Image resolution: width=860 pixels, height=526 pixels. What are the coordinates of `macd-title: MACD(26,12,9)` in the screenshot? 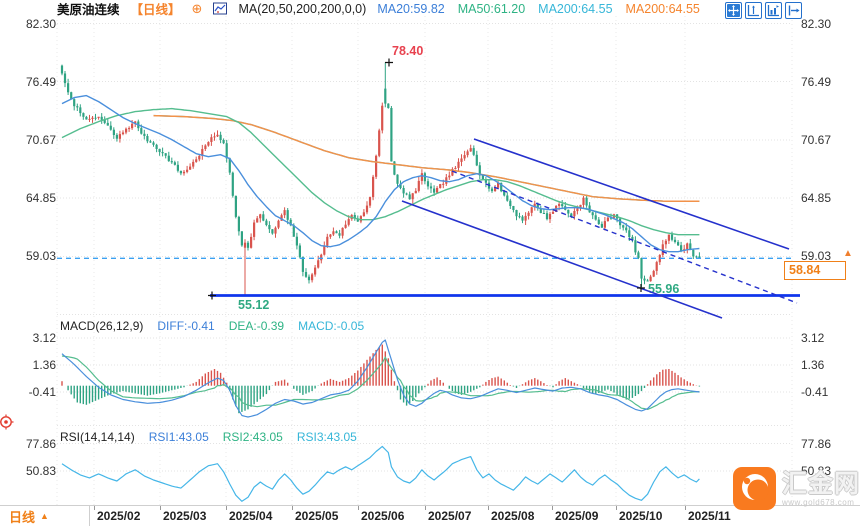 It's located at (102, 326).